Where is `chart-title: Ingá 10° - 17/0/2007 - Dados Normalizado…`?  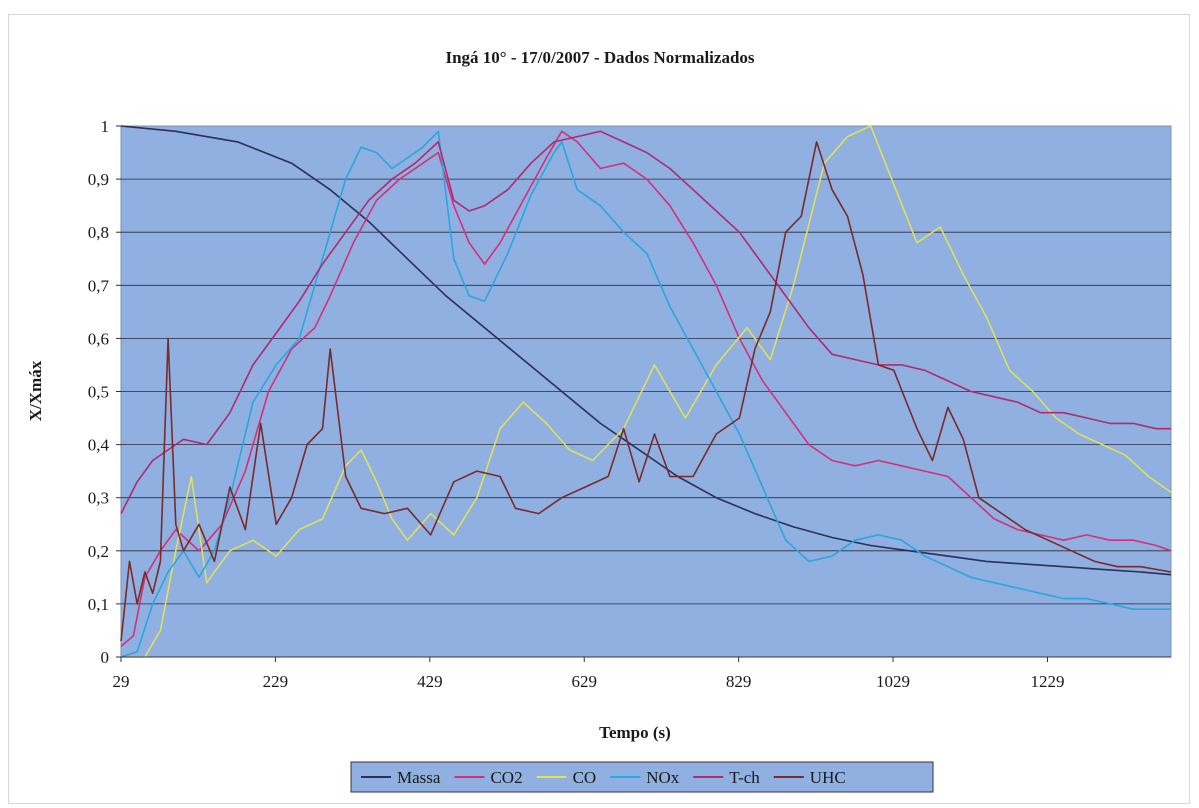 chart-title: Ingá 10° - 17/0/2007 - Dados Normalizado… is located at coordinates (599, 57).